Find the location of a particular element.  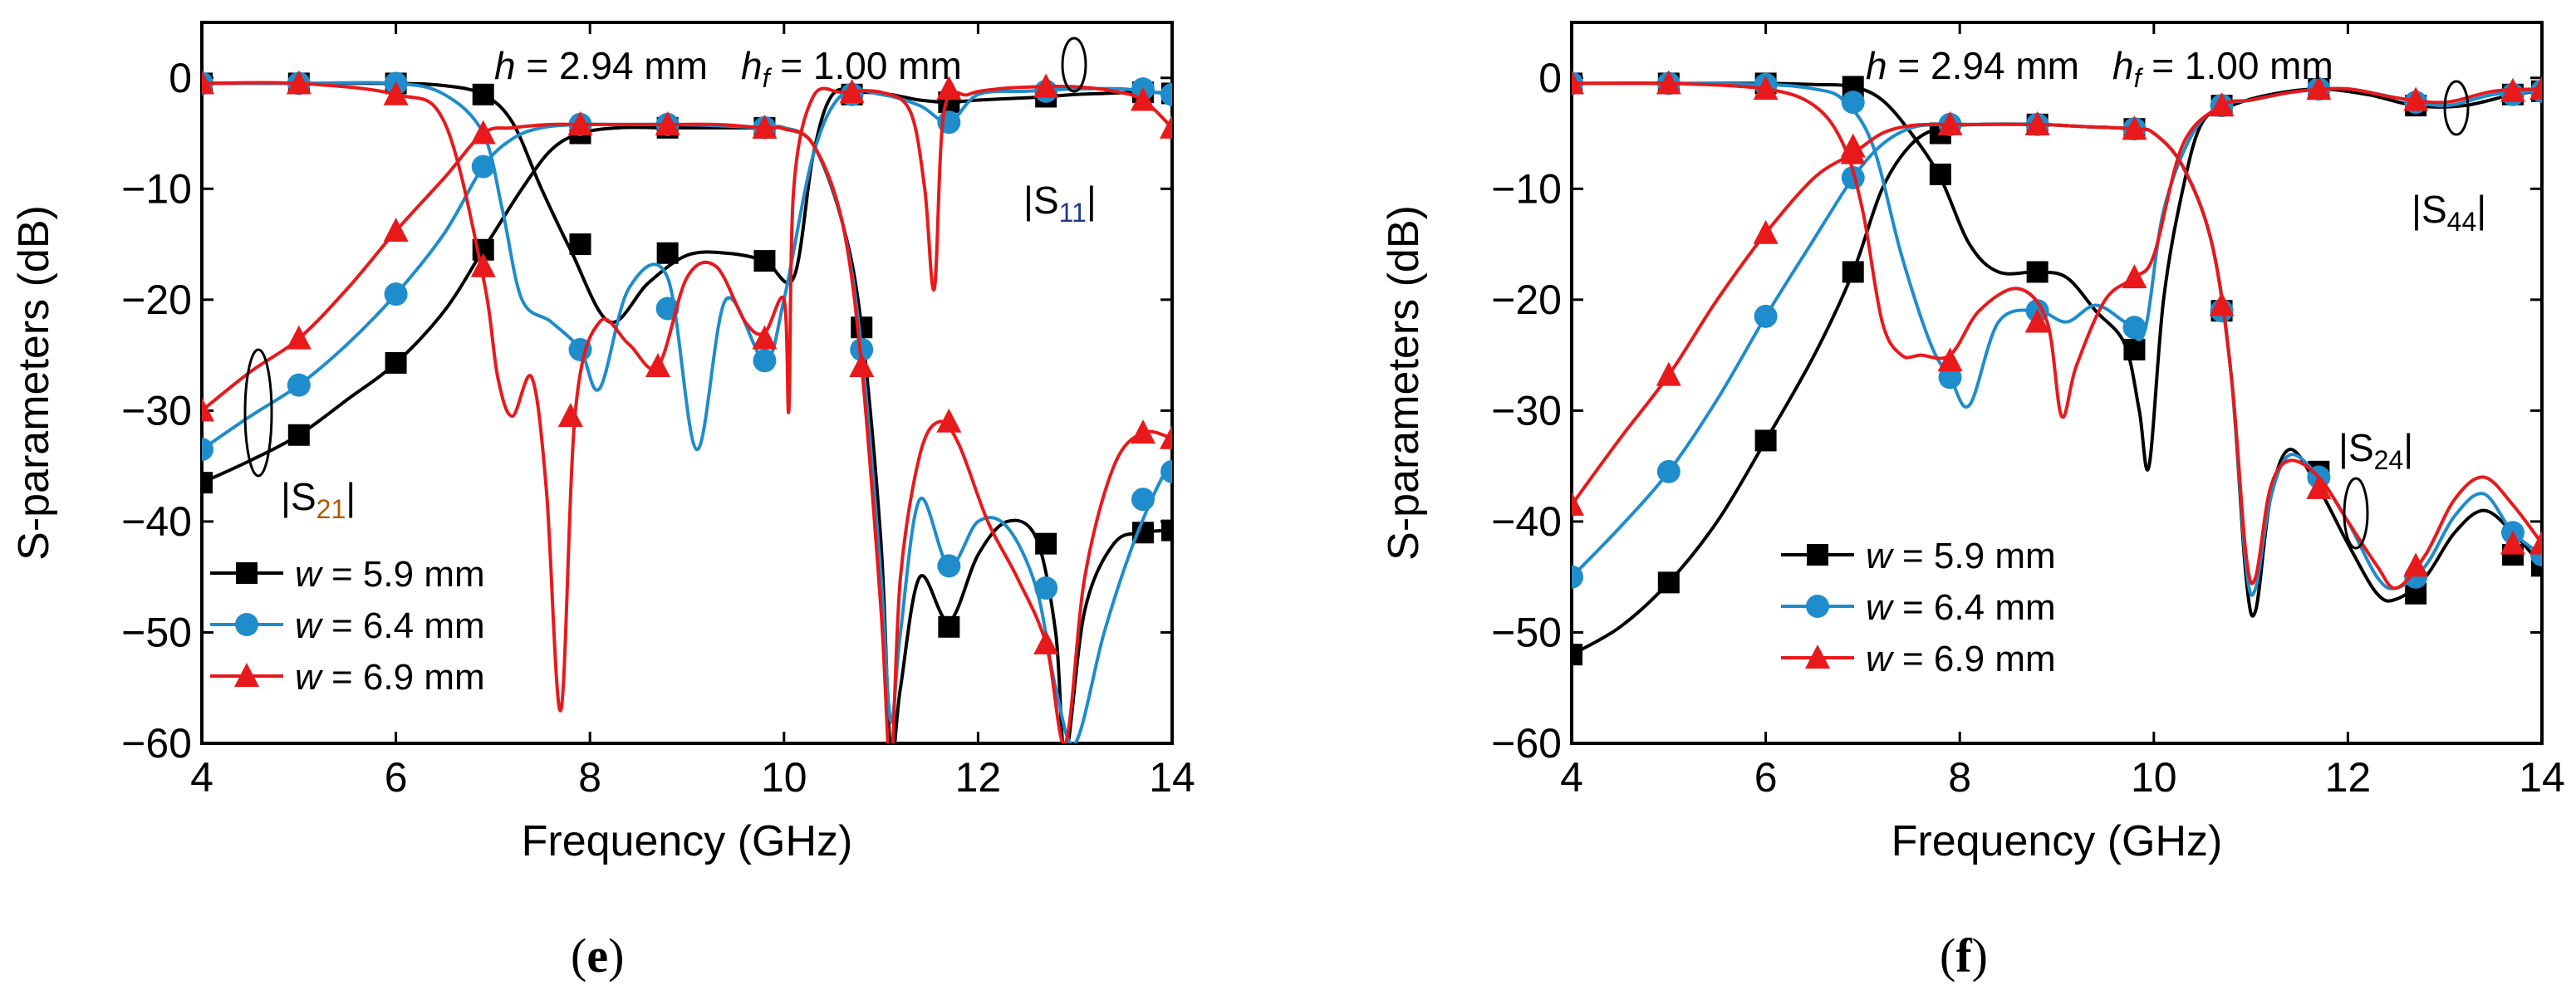

legend-item: w = 6.4 mm is located at coordinates (347, 625).